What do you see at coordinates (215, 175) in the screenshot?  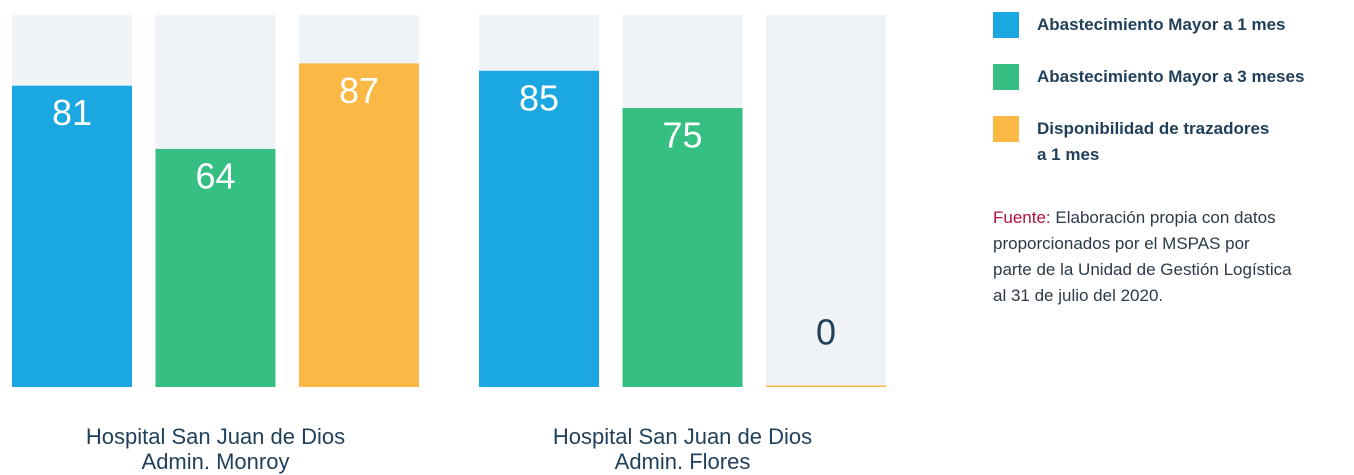 I see `value-label: 64` at bounding box center [215, 175].